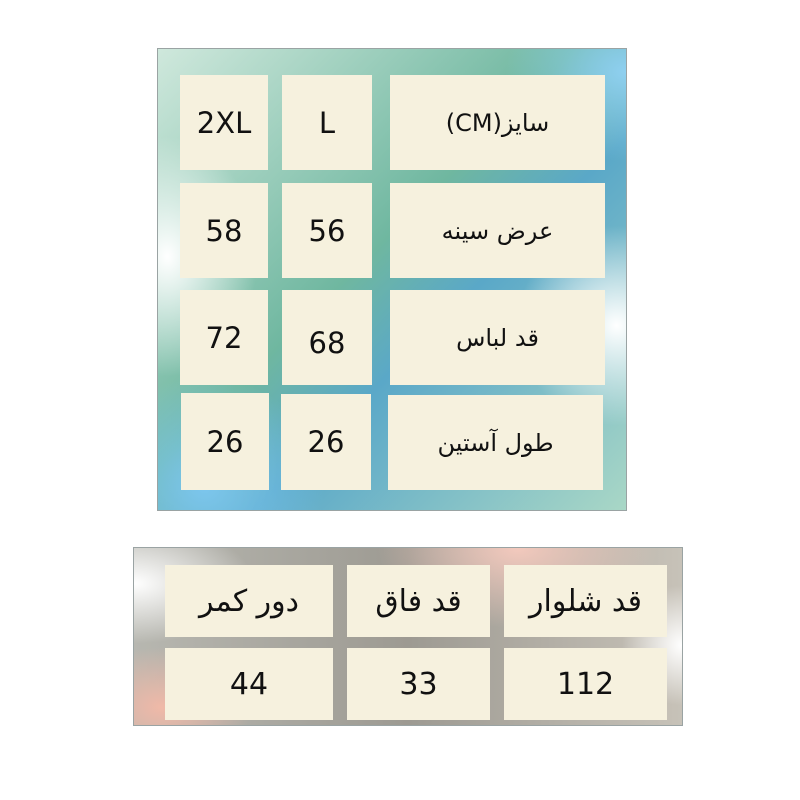 The image size is (800, 800). What do you see at coordinates (585, 601) in the screenshot?
I see `header-pants-length: قد شلوار` at bounding box center [585, 601].